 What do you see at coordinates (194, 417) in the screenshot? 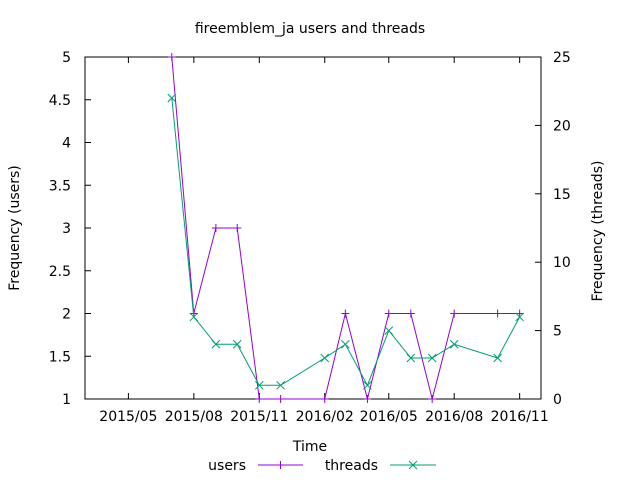
I see `x-tick-label: 2015/08` at bounding box center [194, 417].